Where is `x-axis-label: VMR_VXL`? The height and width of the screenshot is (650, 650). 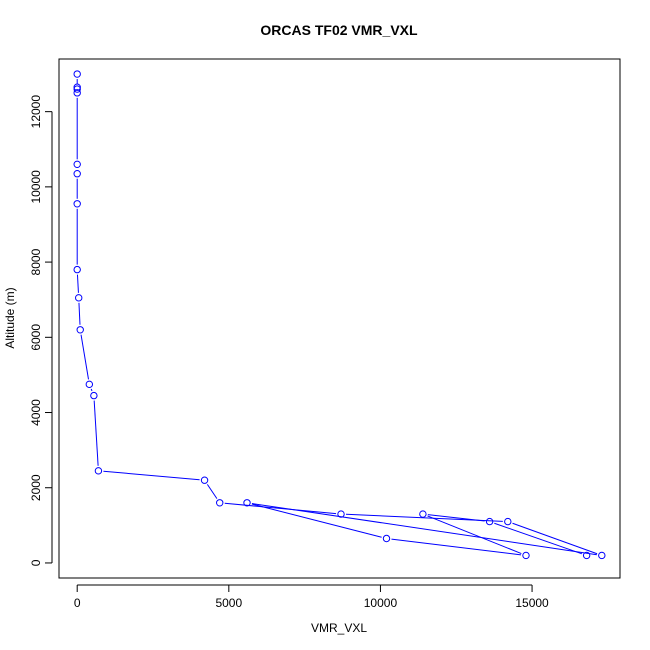
x-axis-label: VMR_VXL is located at coordinates (339, 628).